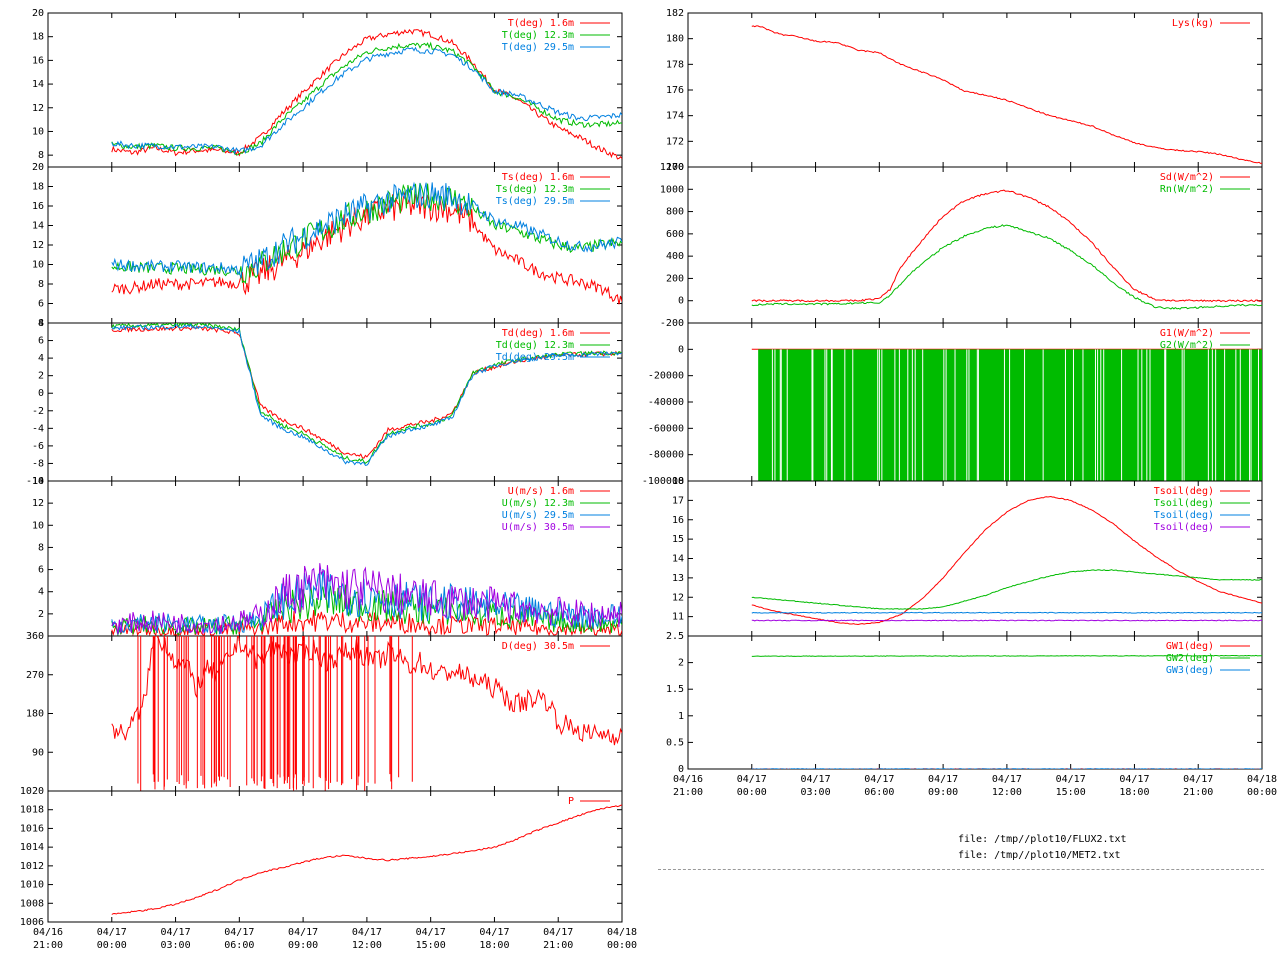  Describe the element at coordinates (535, 201) in the screenshot. I see `legend-label: Ts(deg) 29.5m` at that location.